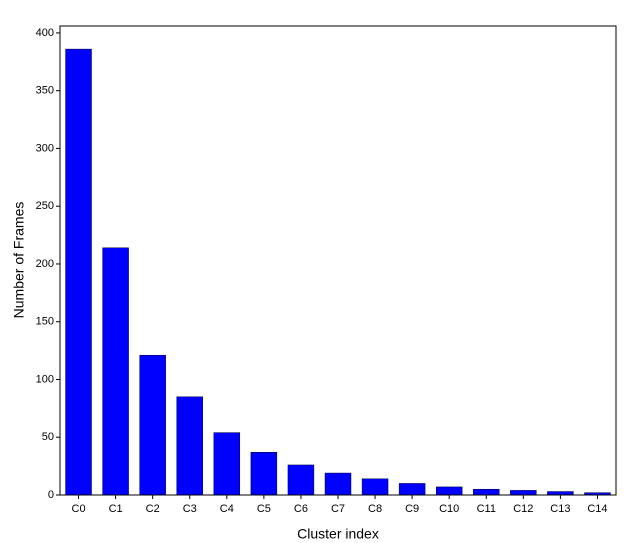 This screenshot has width=640, height=543. Describe the element at coordinates (45, 264) in the screenshot. I see `y-tick-label: 200` at that location.